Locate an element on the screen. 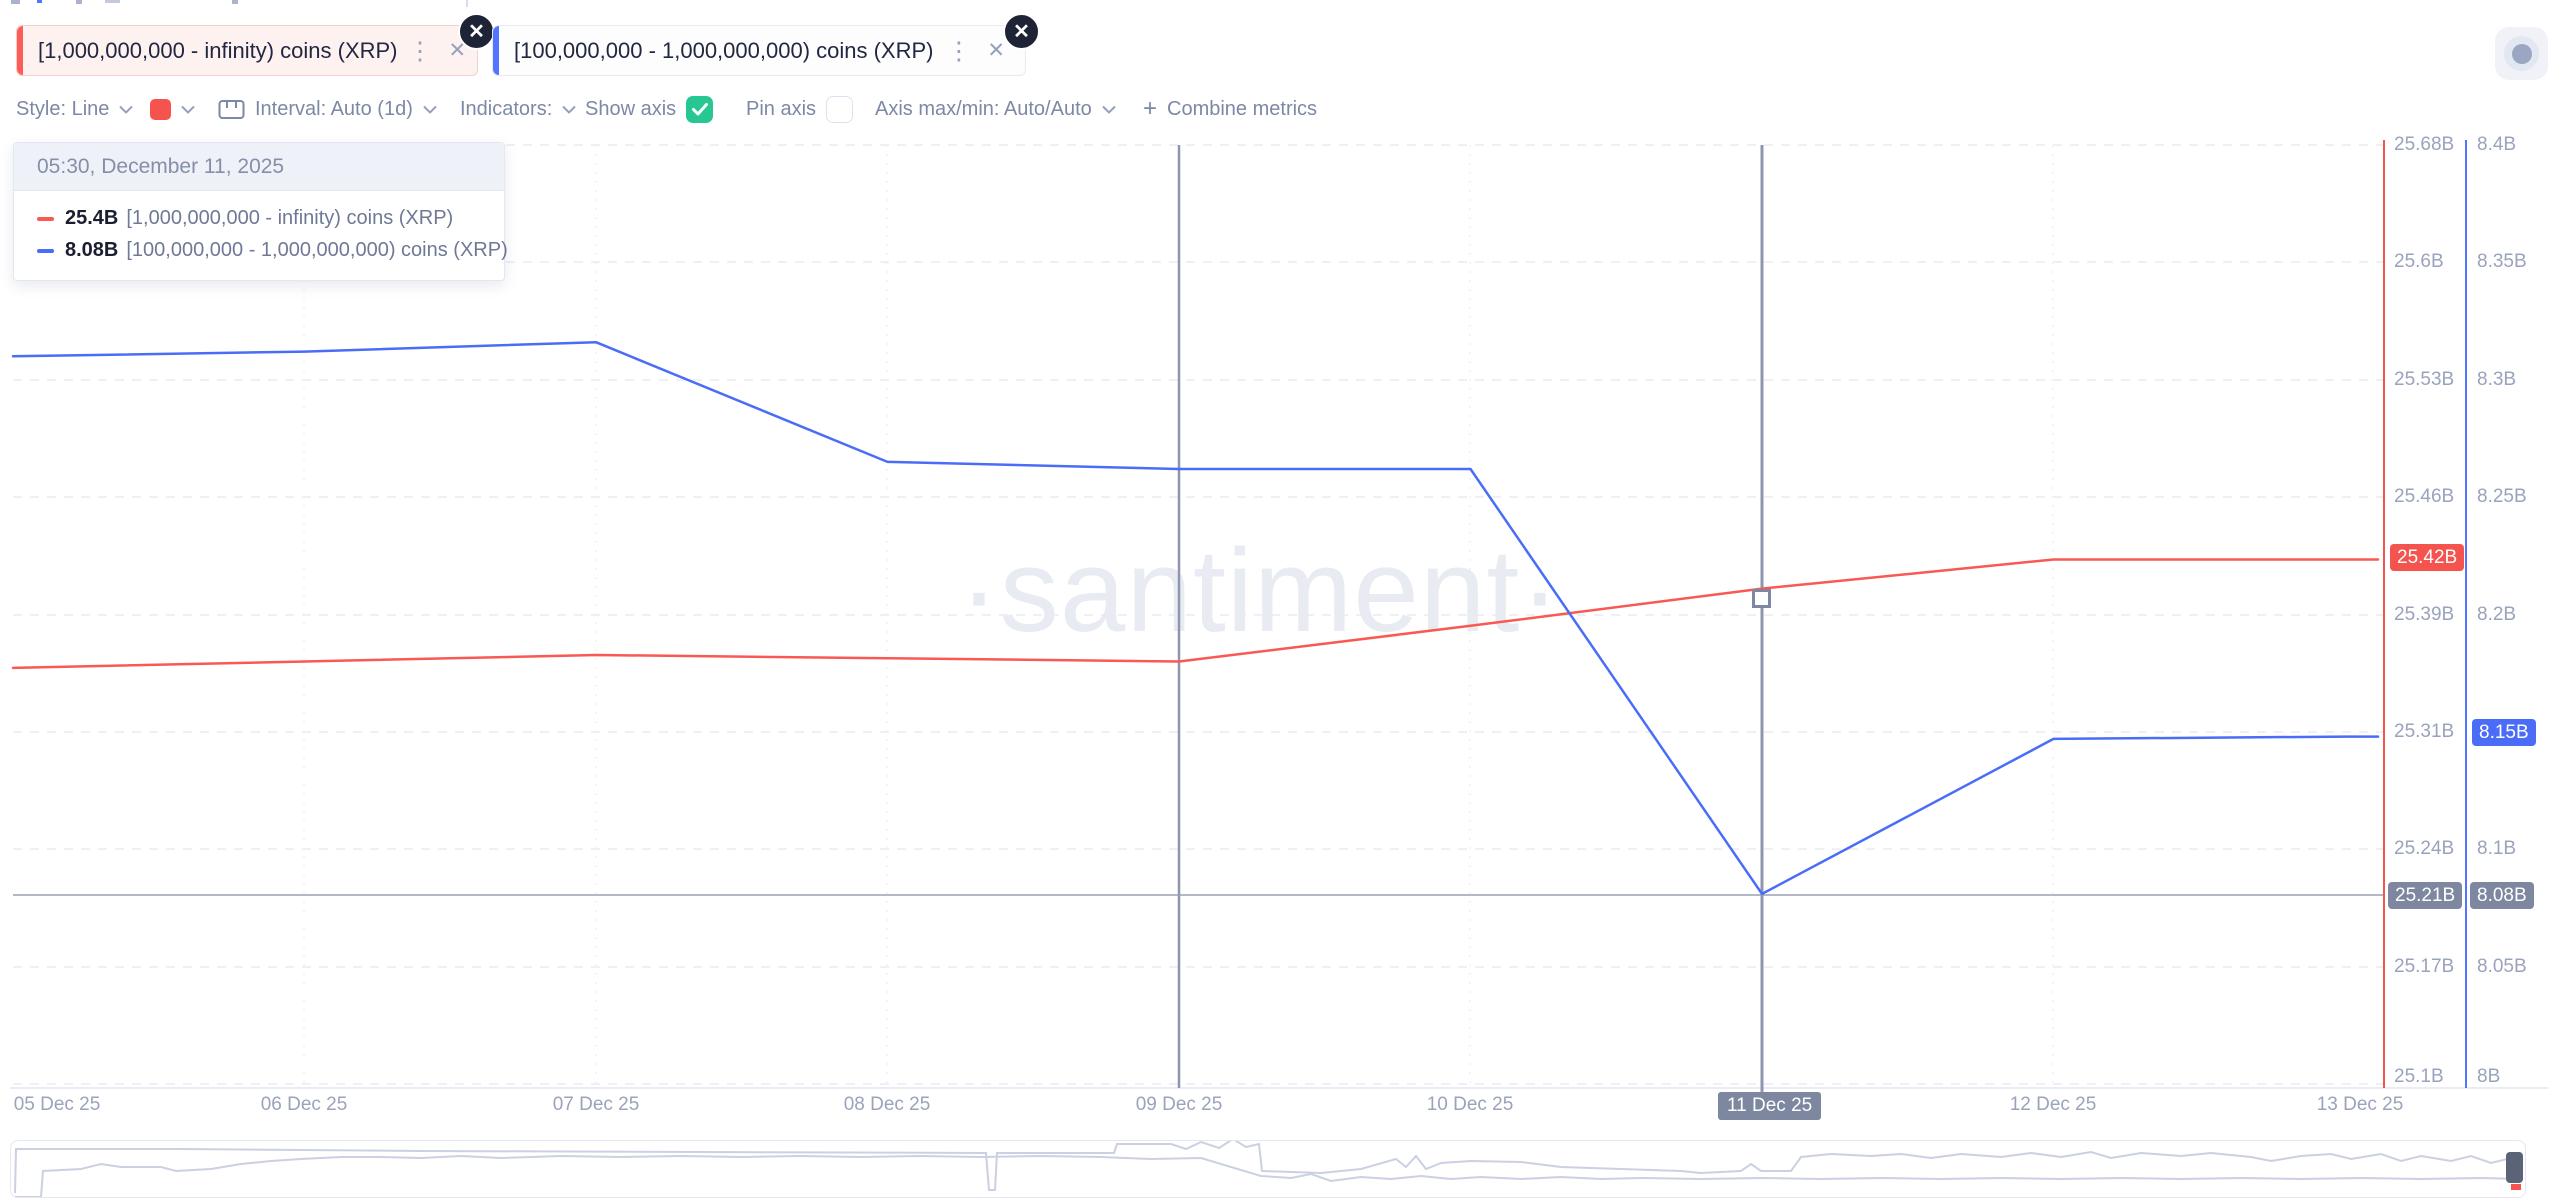 This screenshot has width=2560, height=1204. record-icon is located at coordinates (2521, 53).